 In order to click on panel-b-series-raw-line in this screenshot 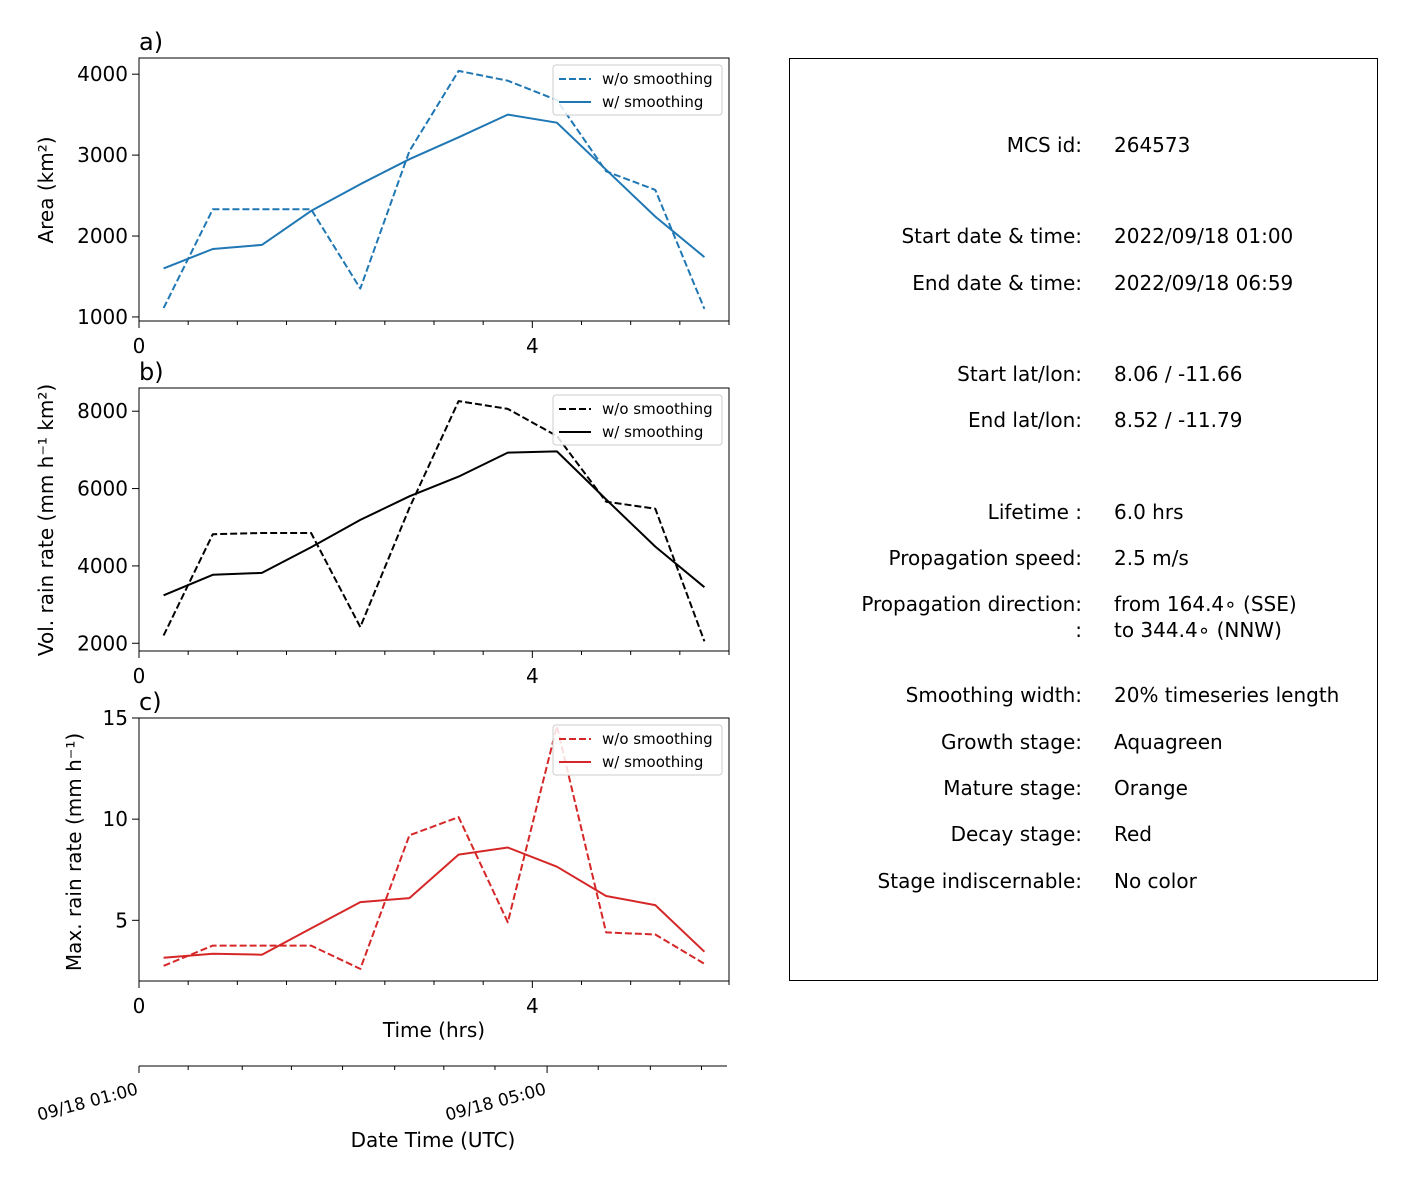, I will do `click(434, 521)`.